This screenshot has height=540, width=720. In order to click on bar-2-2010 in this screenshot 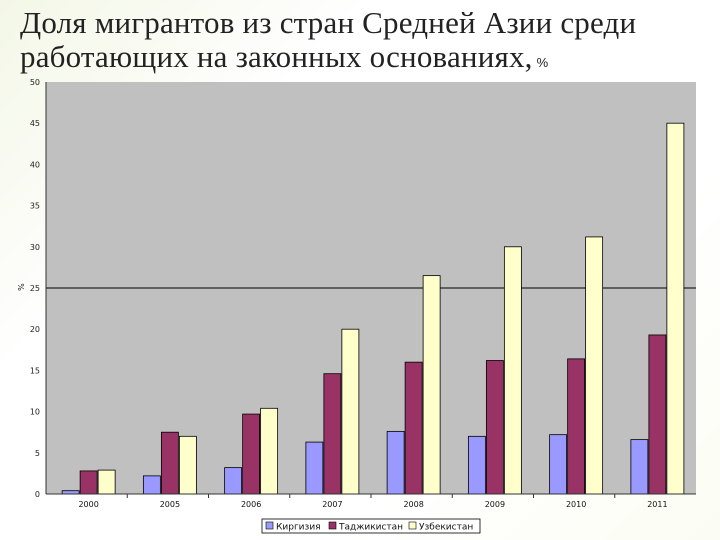, I will do `click(576, 426)`.